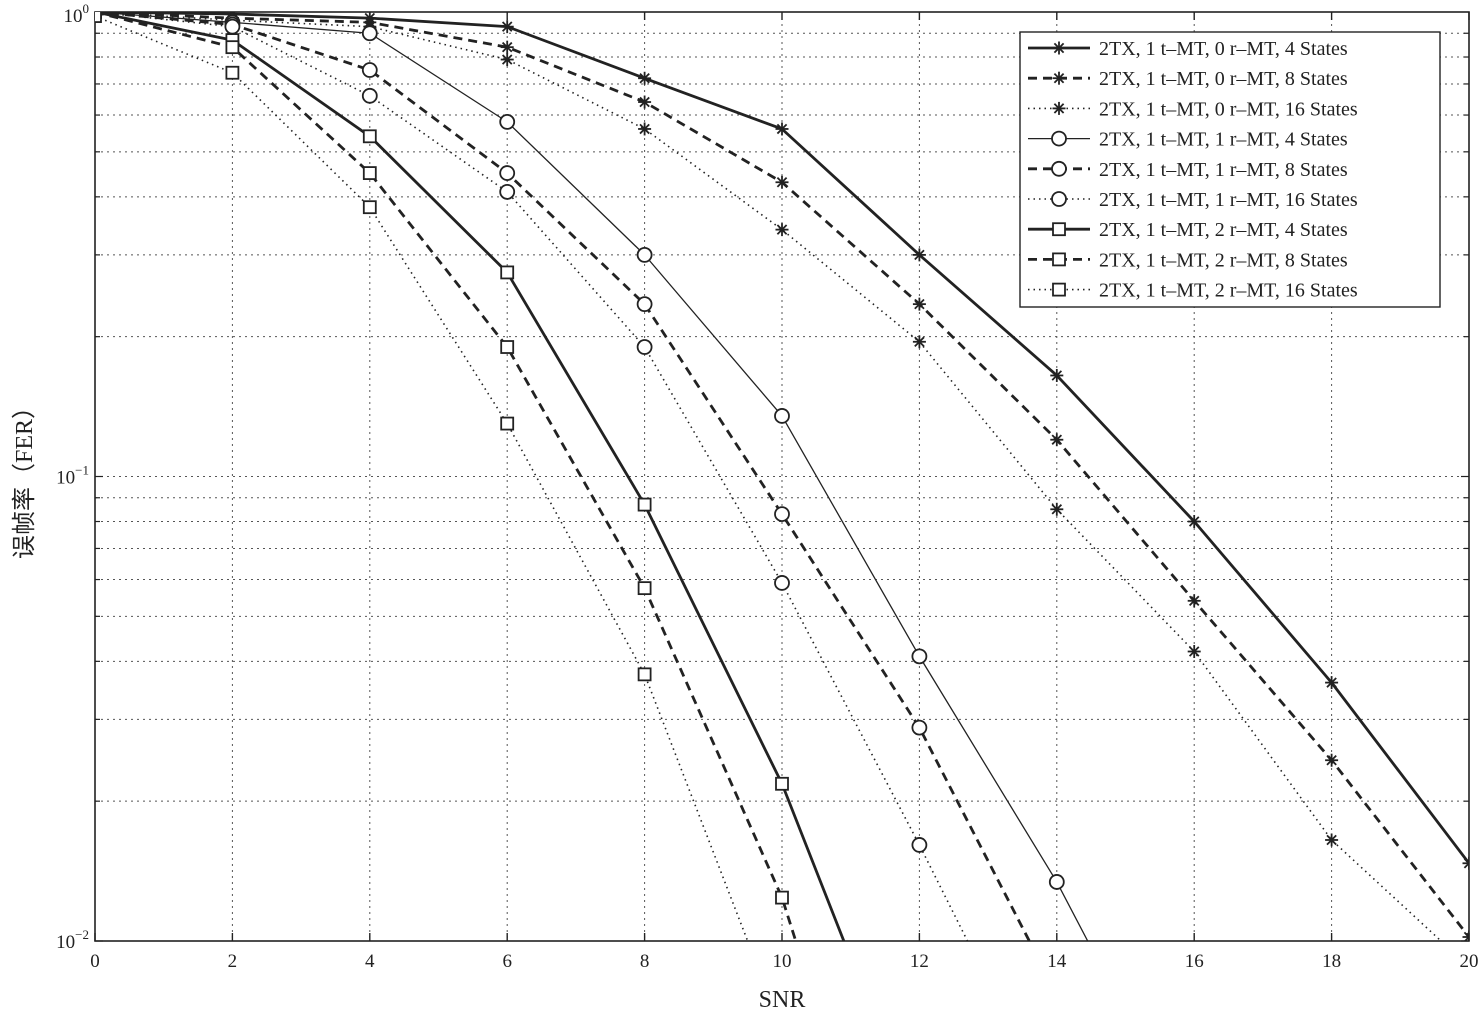 Image resolution: width=1481 pixels, height=1011 pixels. I want to click on y-tick-exponent: −1, so click(82, 470).